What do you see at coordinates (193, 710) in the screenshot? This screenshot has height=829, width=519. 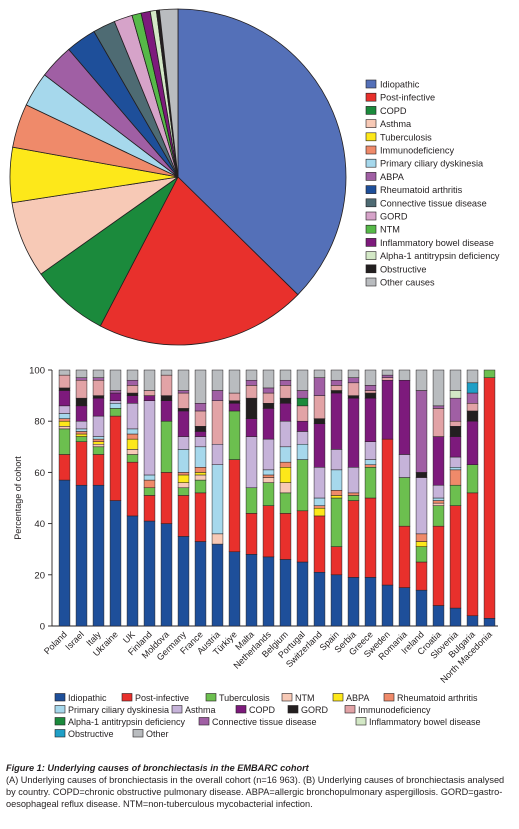 I see `bar-legend-item-asthma: Asthma` at bounding box center [193, 710].